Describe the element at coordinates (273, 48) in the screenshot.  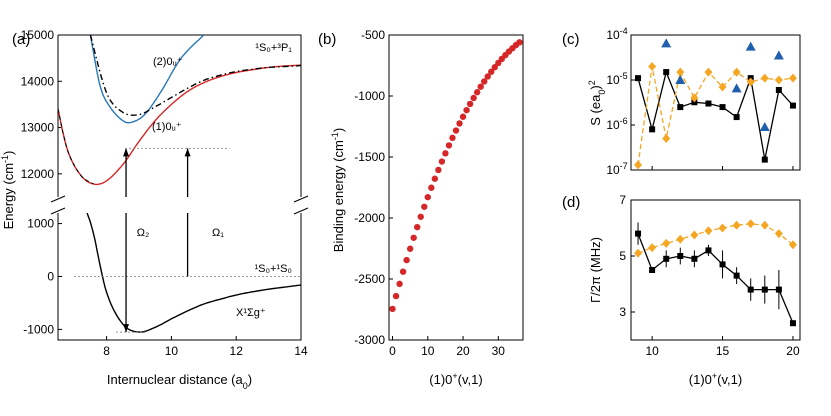
I see `annotation-excited-asymptote: ¹S₀+³P₁` at that location.